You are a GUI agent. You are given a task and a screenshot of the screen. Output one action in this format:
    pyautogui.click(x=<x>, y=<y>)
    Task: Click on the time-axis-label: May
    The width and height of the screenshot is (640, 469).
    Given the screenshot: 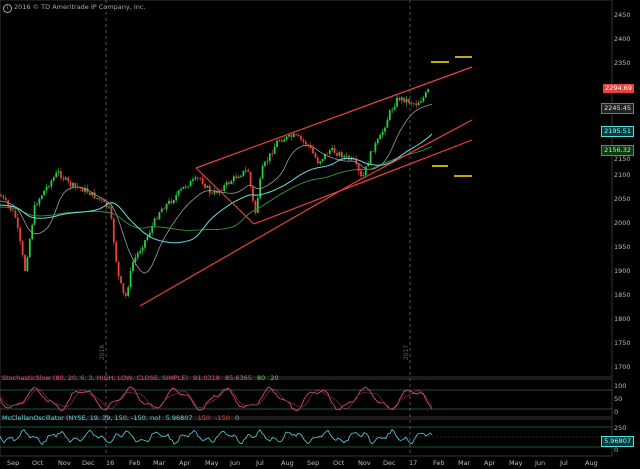 What is the action you would take?
    pyautogui.click(x=516, y=463)
    